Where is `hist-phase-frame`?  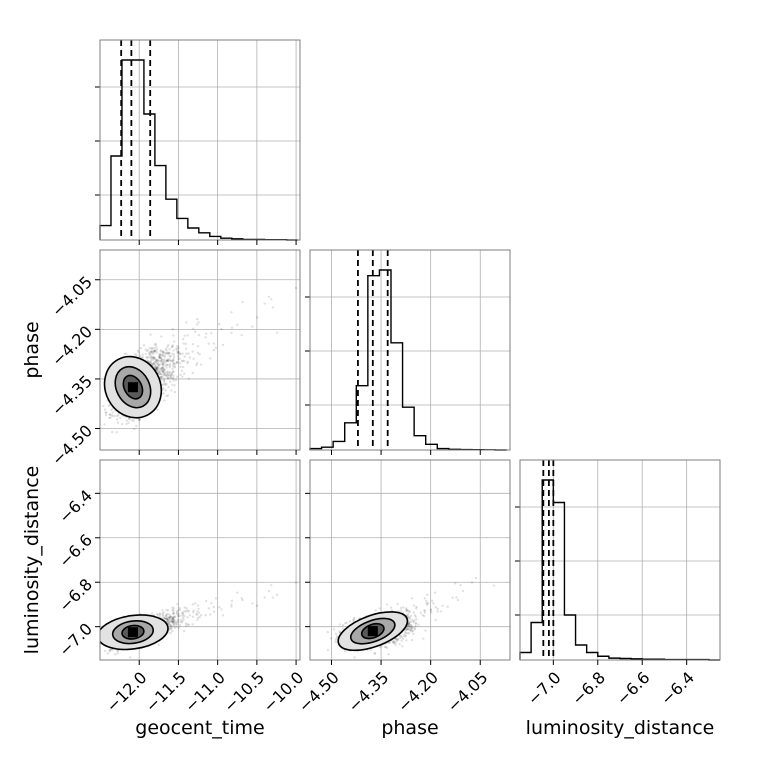
hist-phase-frame is located at coordinates (410, 350).